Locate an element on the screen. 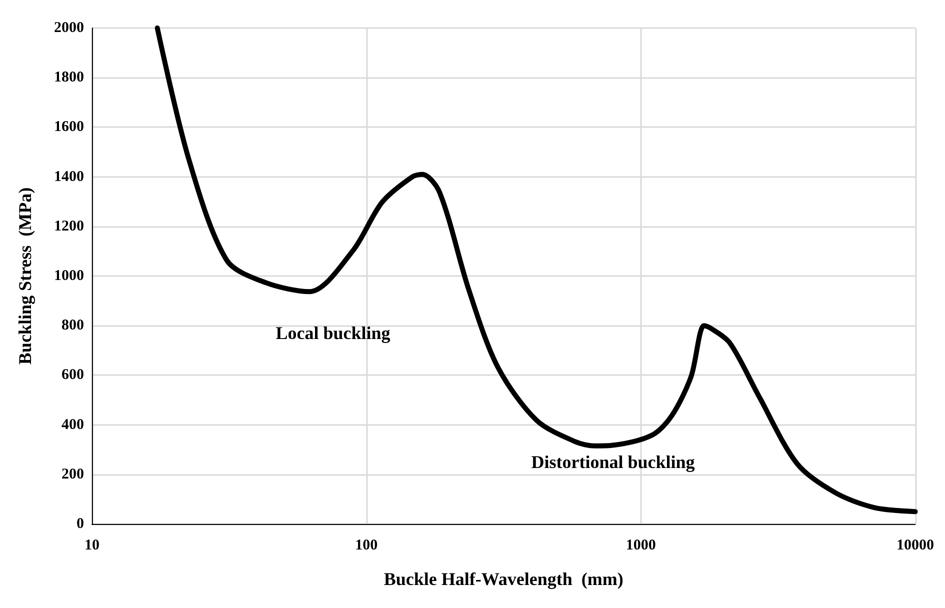 The width and height of the screenshot is (945, 608). y-tick-label: 400 is located at coordinates (73, 424).